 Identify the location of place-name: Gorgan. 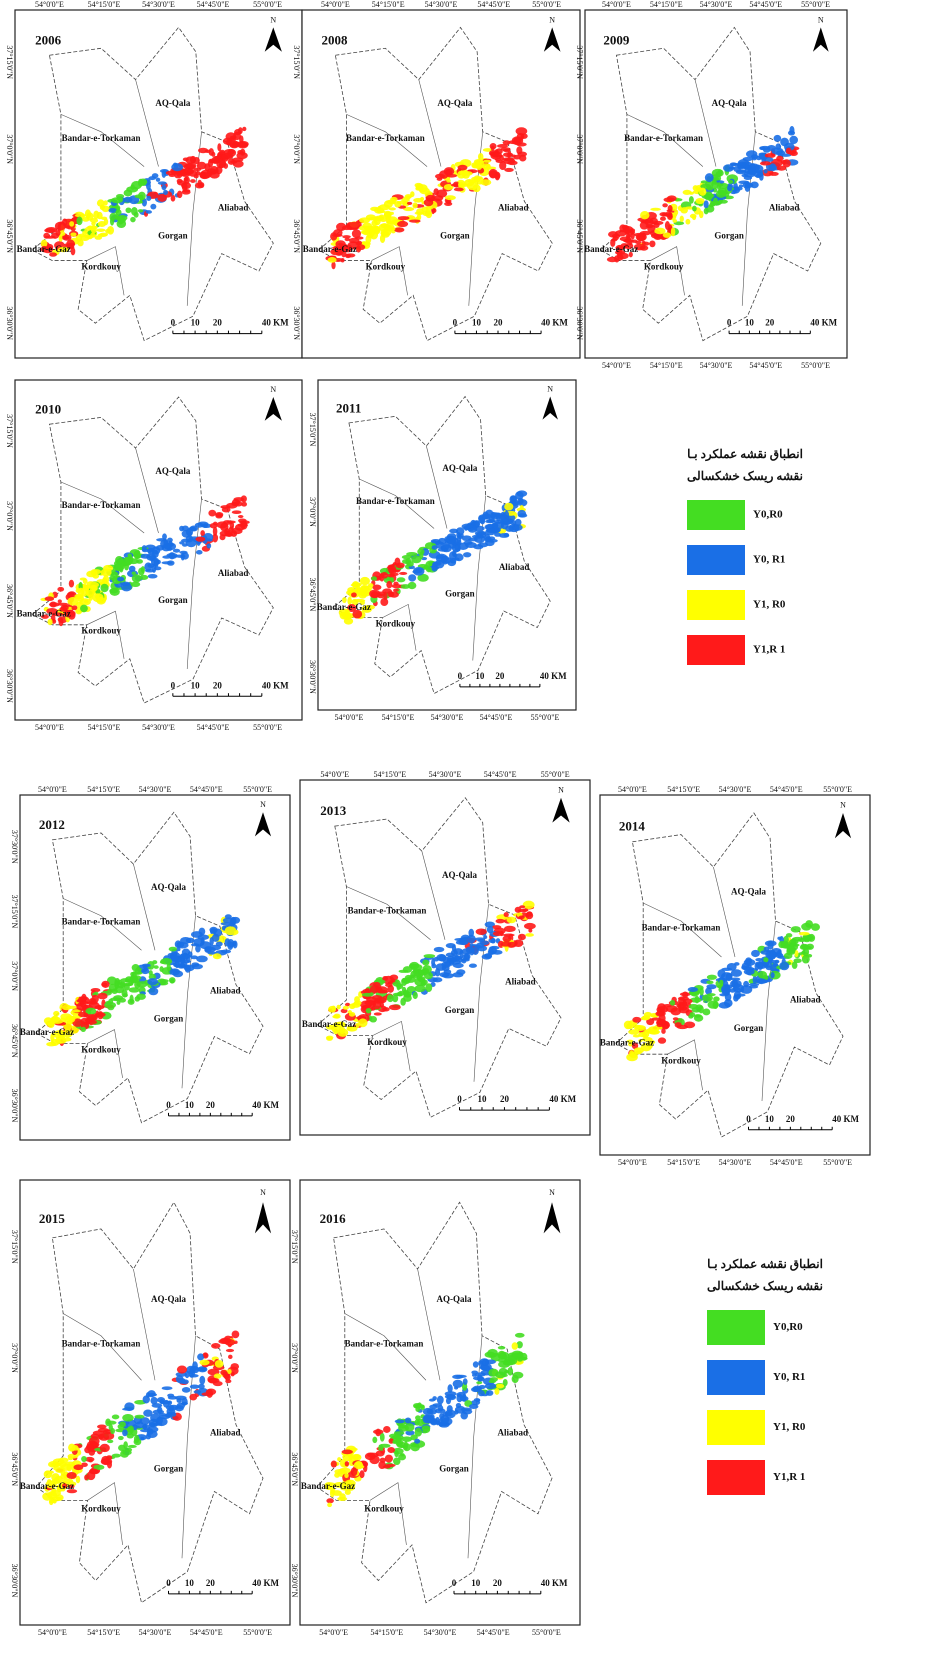
(460, 1010).